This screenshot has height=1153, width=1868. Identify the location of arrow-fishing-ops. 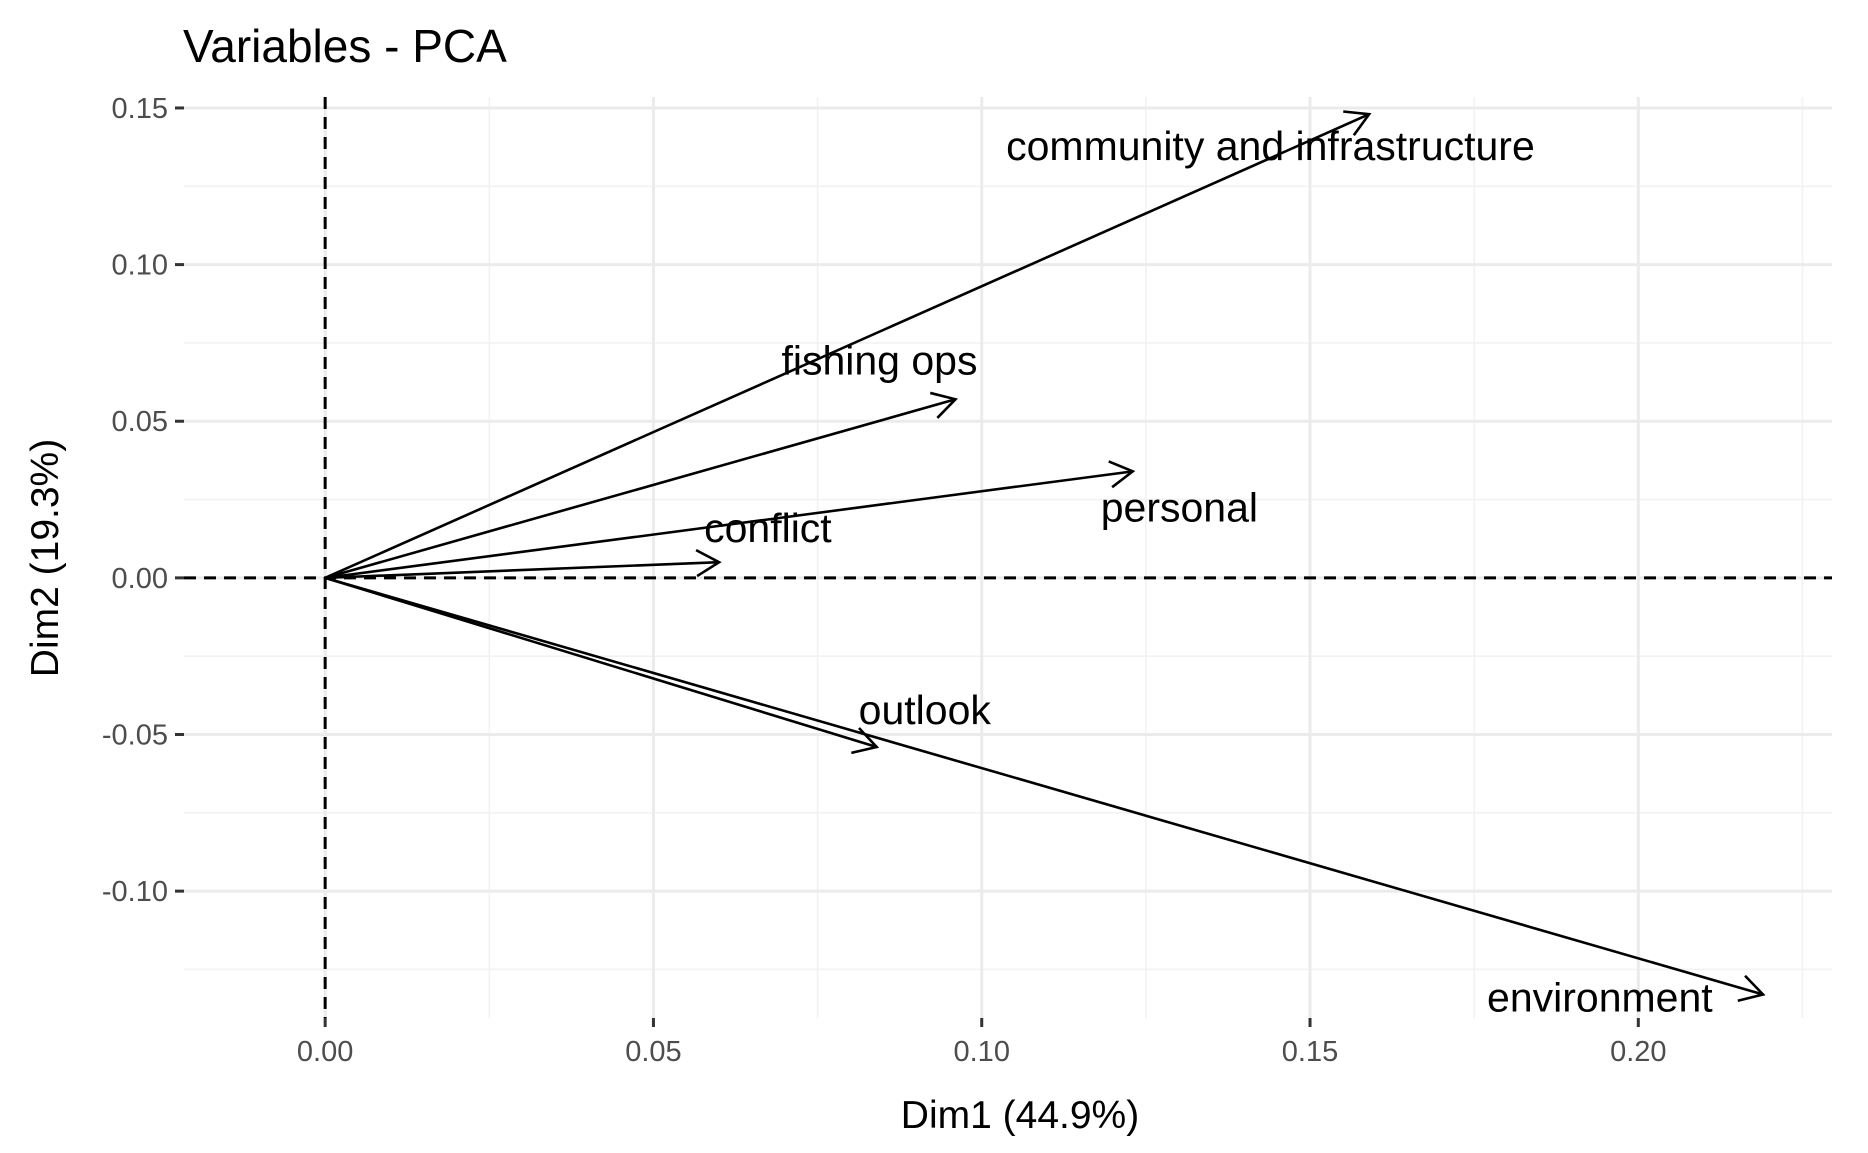
(640, 489).